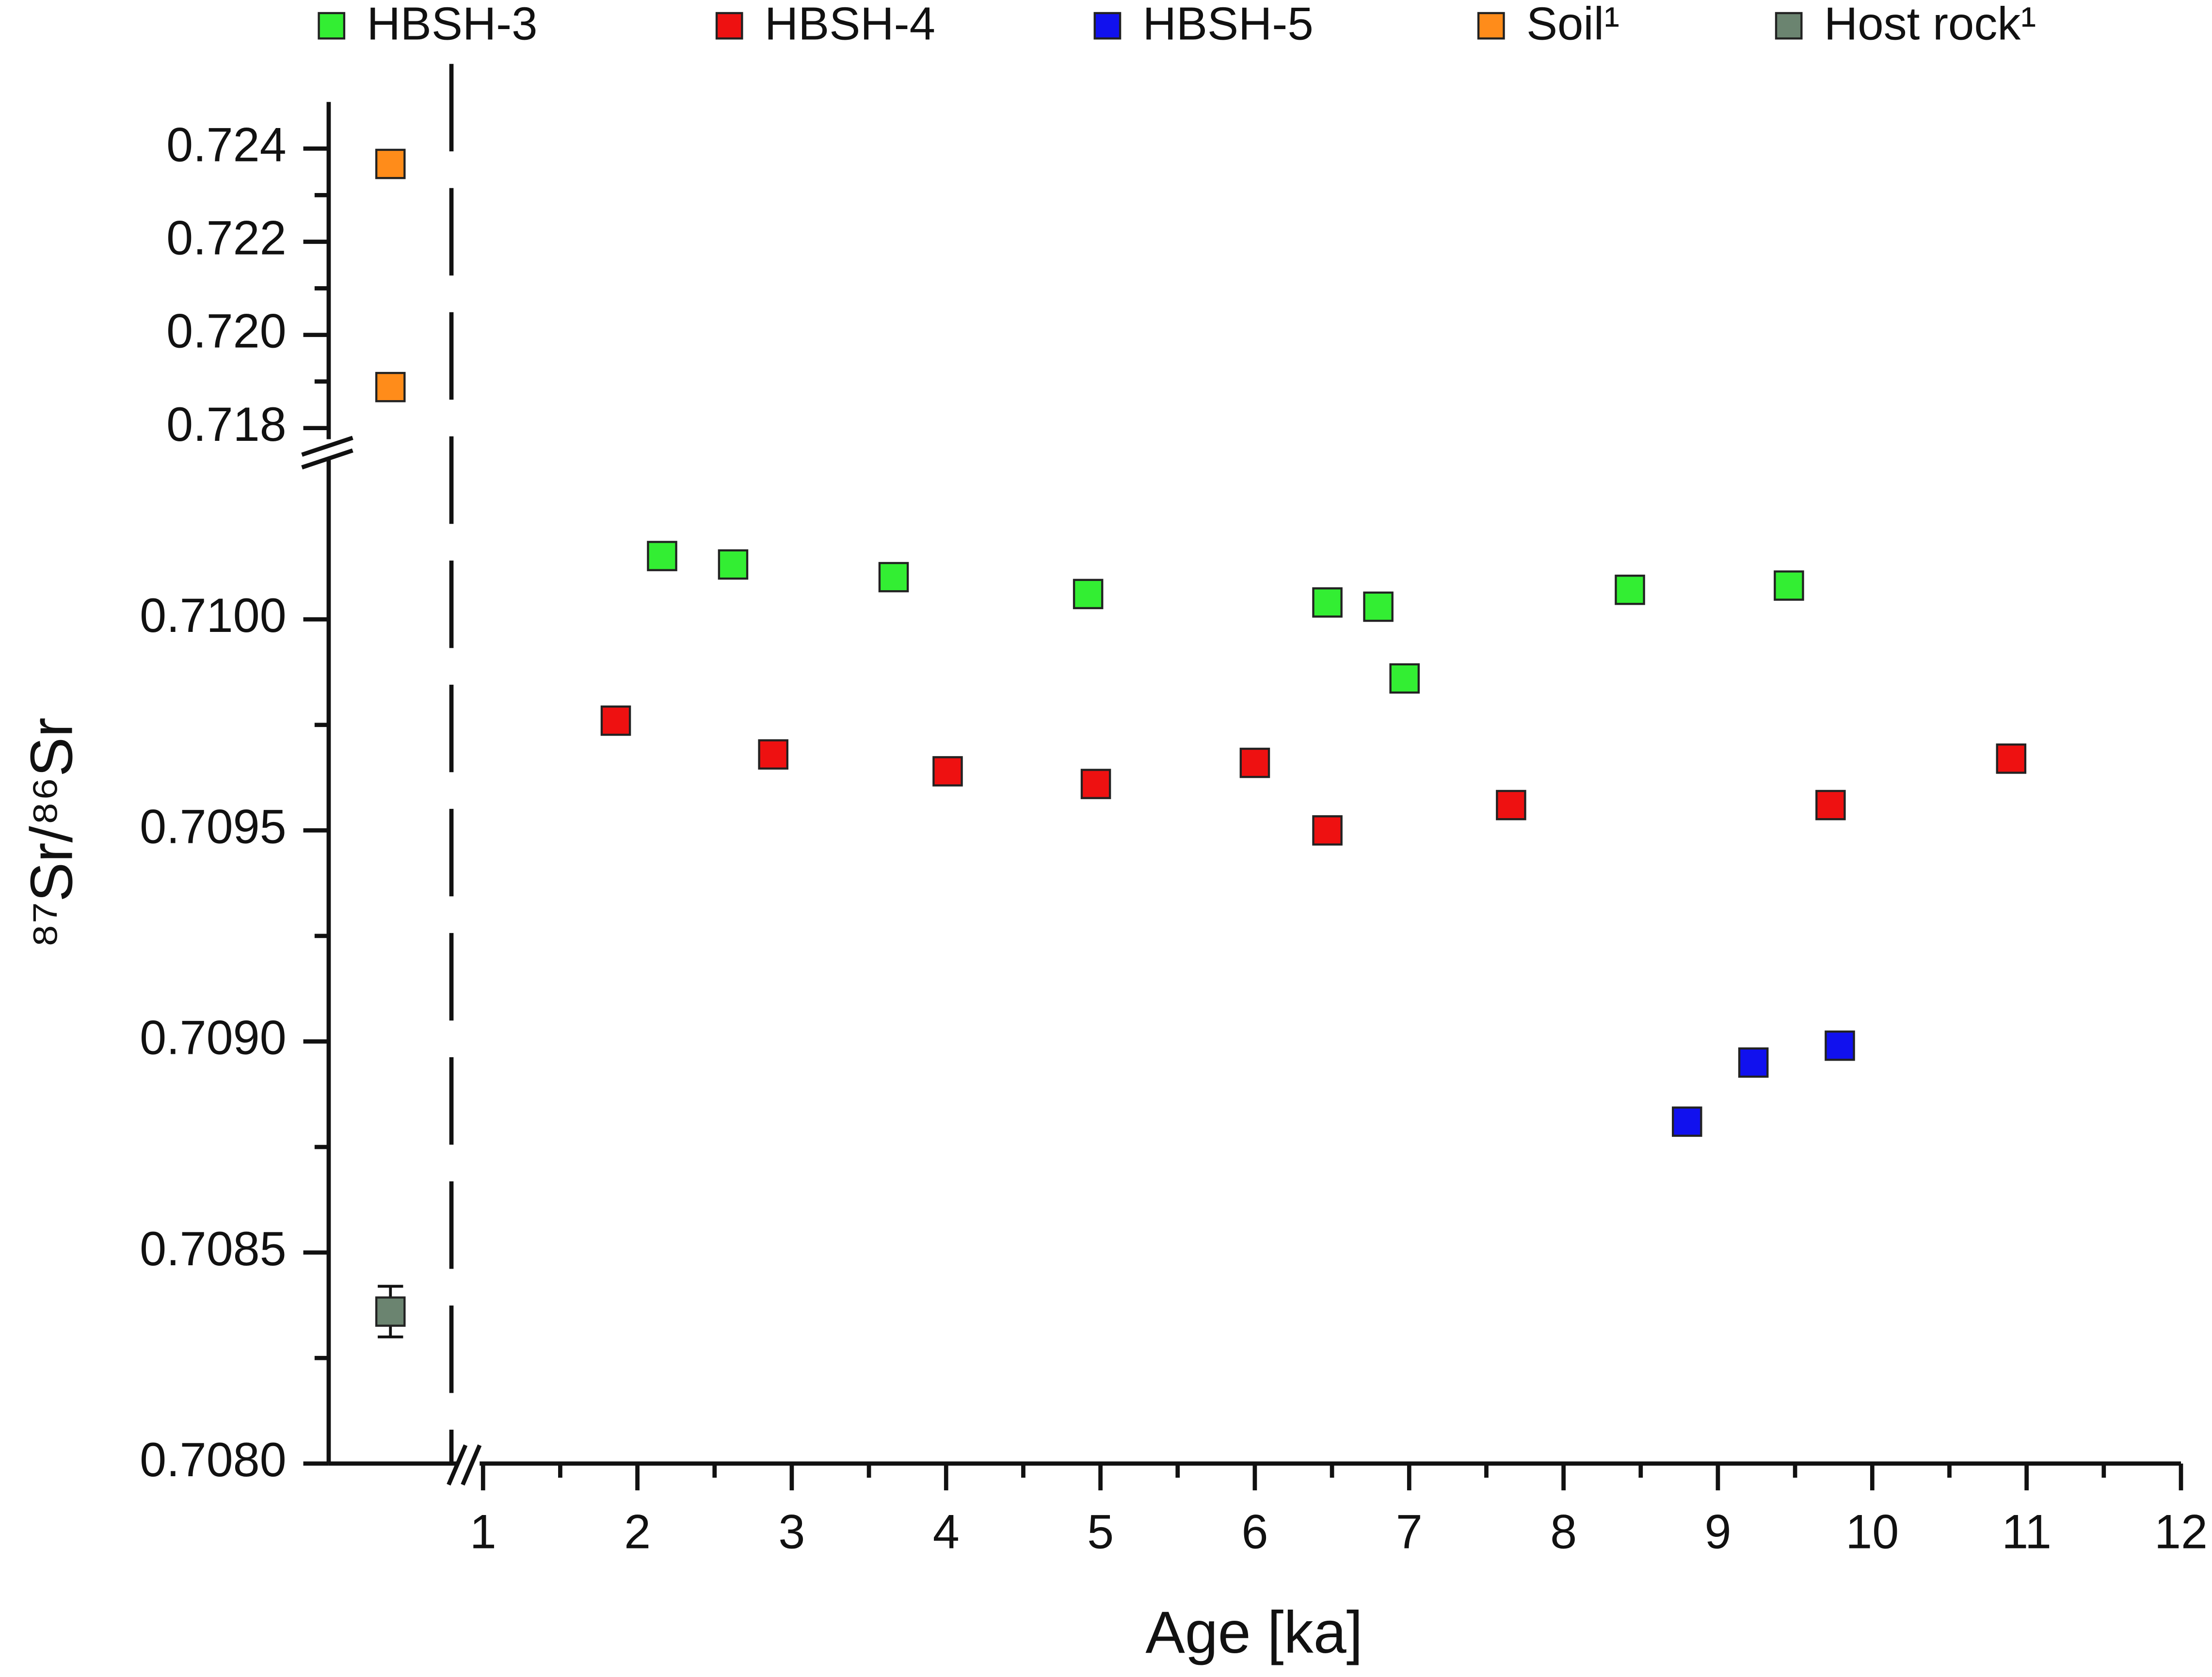 Image resolution: width=2212 pixels, height=1677 pixels. I want to click on y-tick-label: 0.720, so click(226, 331).